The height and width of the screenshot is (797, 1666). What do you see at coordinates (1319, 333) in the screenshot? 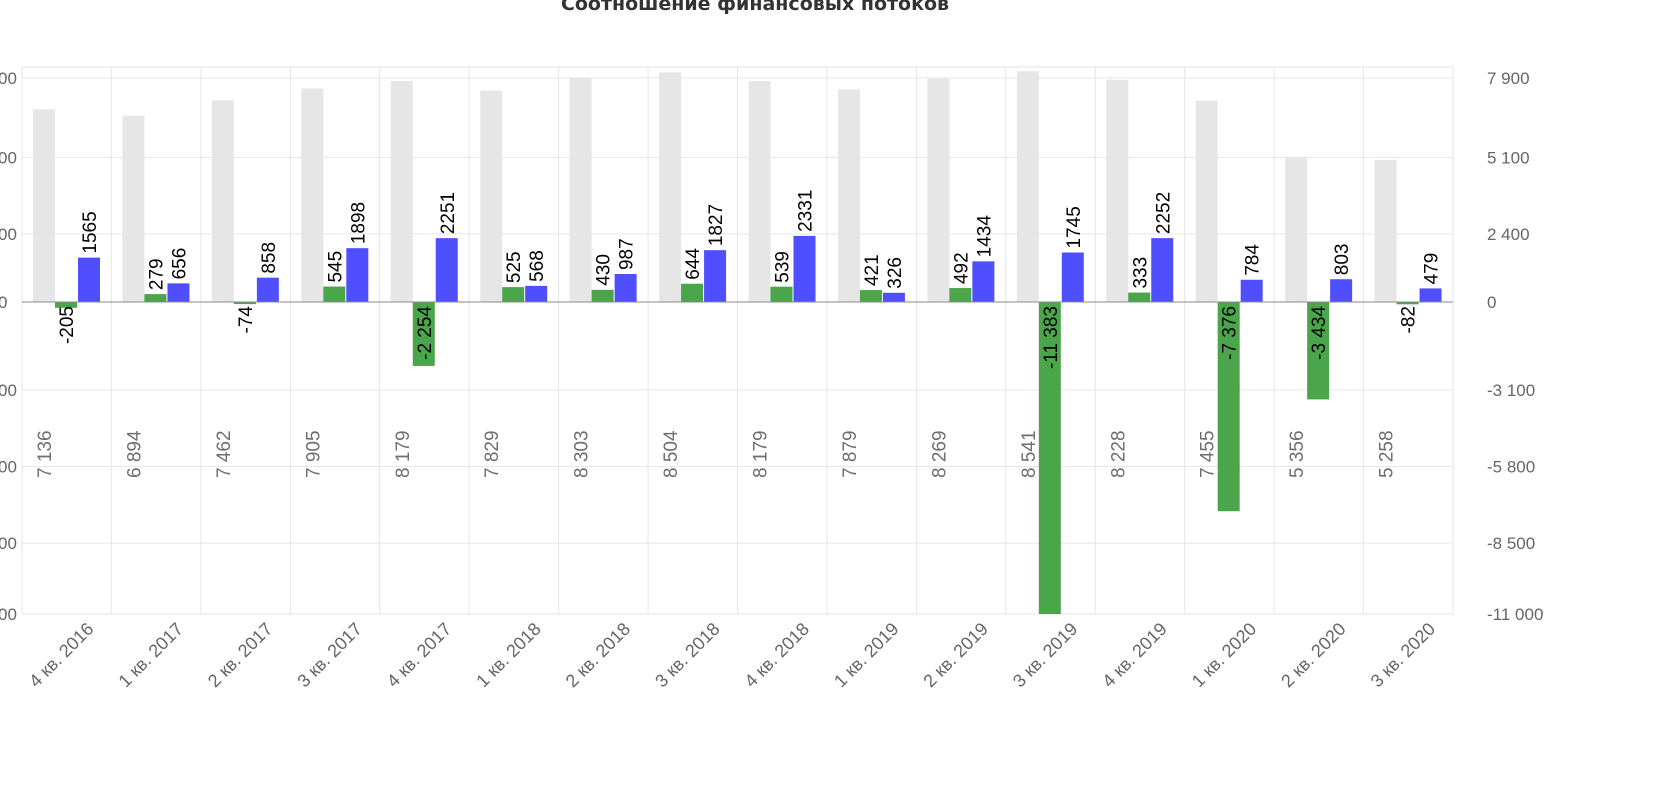
I see `green-bar-label: -3 434` at bounding box center [1319, 333].